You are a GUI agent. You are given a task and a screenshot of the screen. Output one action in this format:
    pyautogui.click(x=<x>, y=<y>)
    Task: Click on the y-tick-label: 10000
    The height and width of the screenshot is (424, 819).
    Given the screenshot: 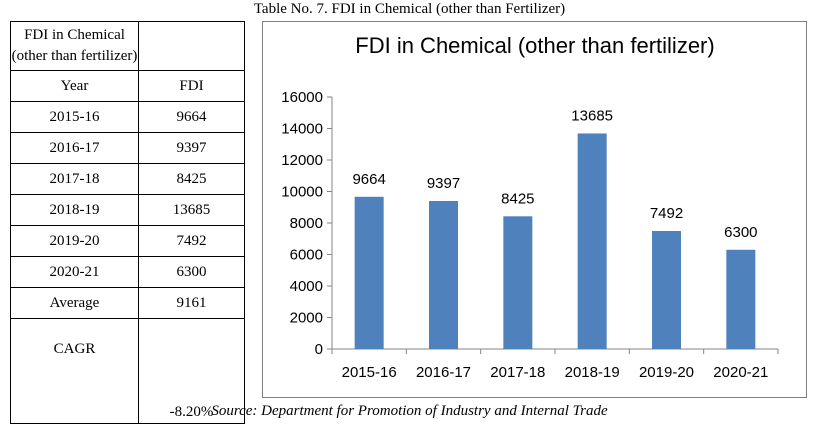 What is the action you would take?
    pyautogui.click(x=302, y=192)
    